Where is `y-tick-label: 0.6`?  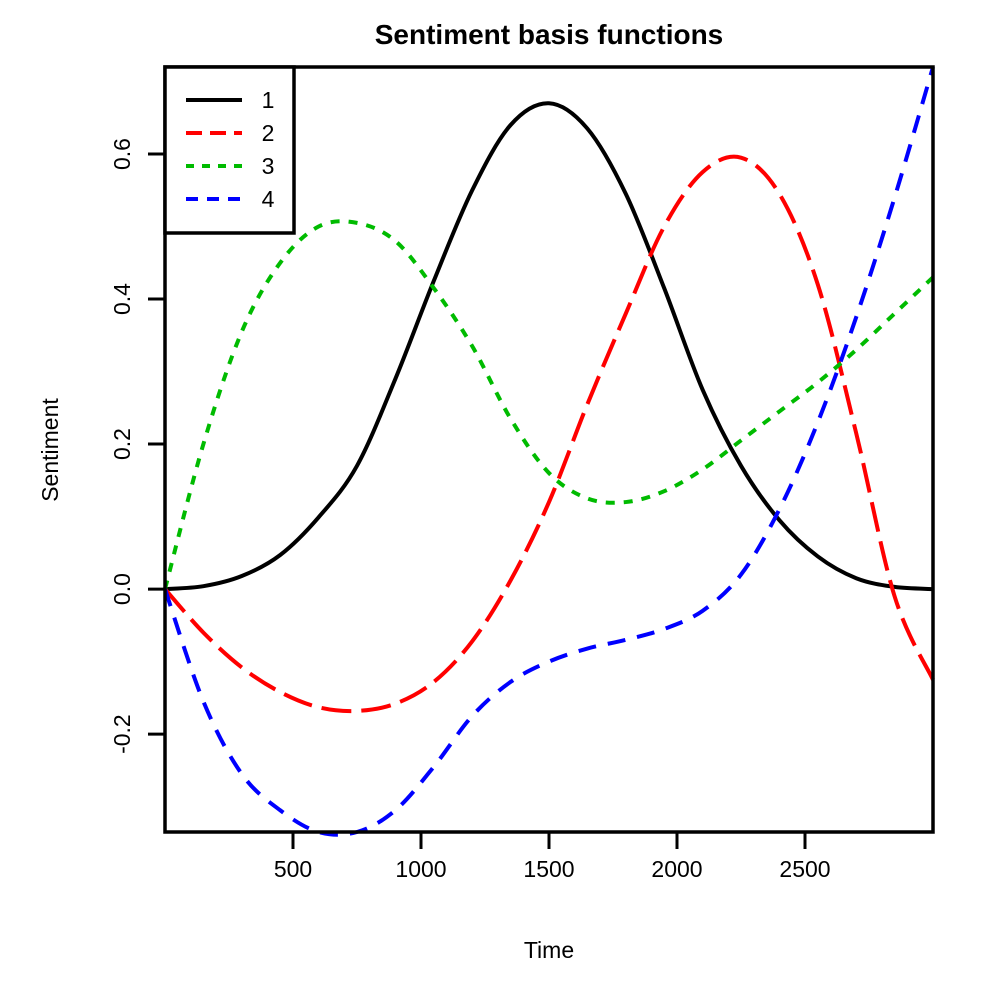
y-tick-label: 0.6 is located at coordinates (122, 154).